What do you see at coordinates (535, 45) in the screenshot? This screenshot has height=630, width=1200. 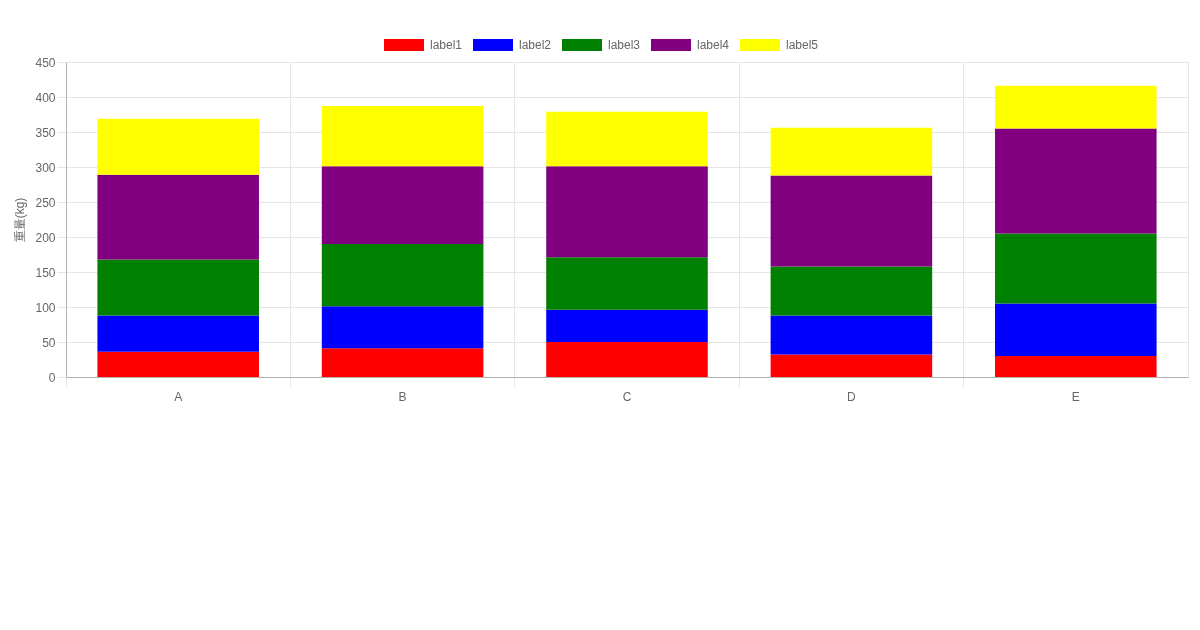 I see `legend-label: label2` at bounding box center [535, 45].